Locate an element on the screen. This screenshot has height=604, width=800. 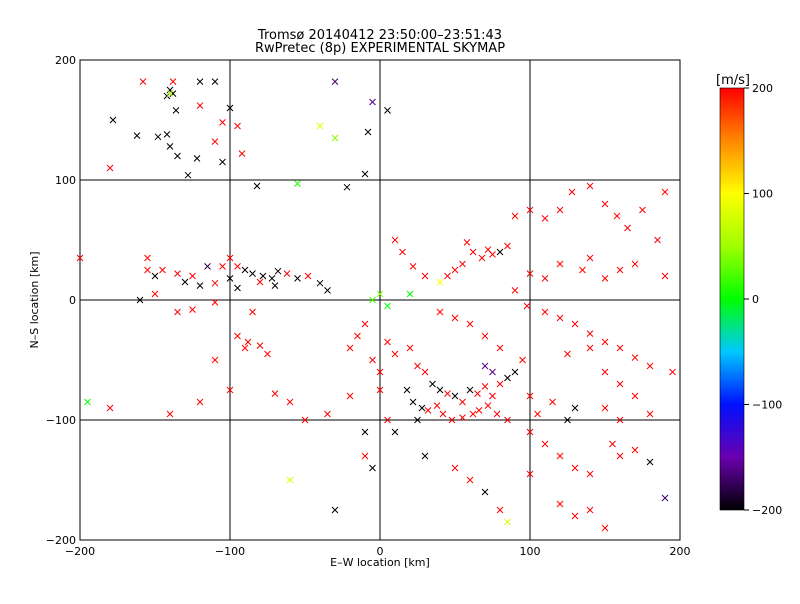
colorbar-tick-label: −100 is located at coordinates (767, 405).